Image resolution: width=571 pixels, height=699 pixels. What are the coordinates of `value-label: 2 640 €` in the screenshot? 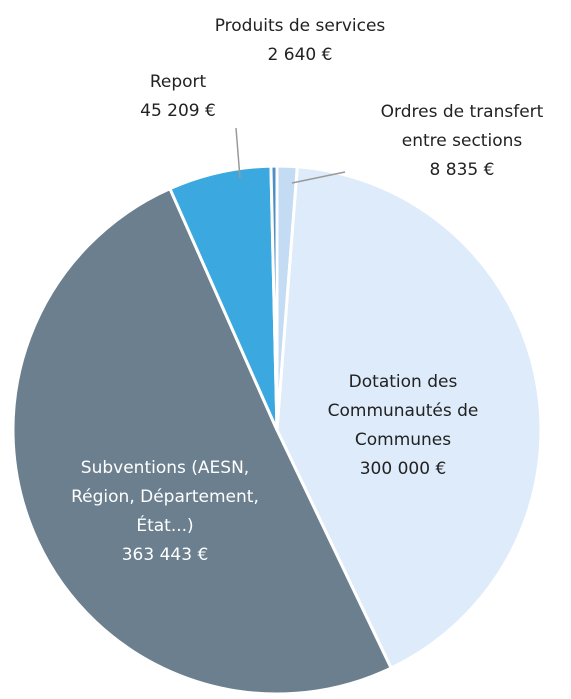 It's located at (300, 55).